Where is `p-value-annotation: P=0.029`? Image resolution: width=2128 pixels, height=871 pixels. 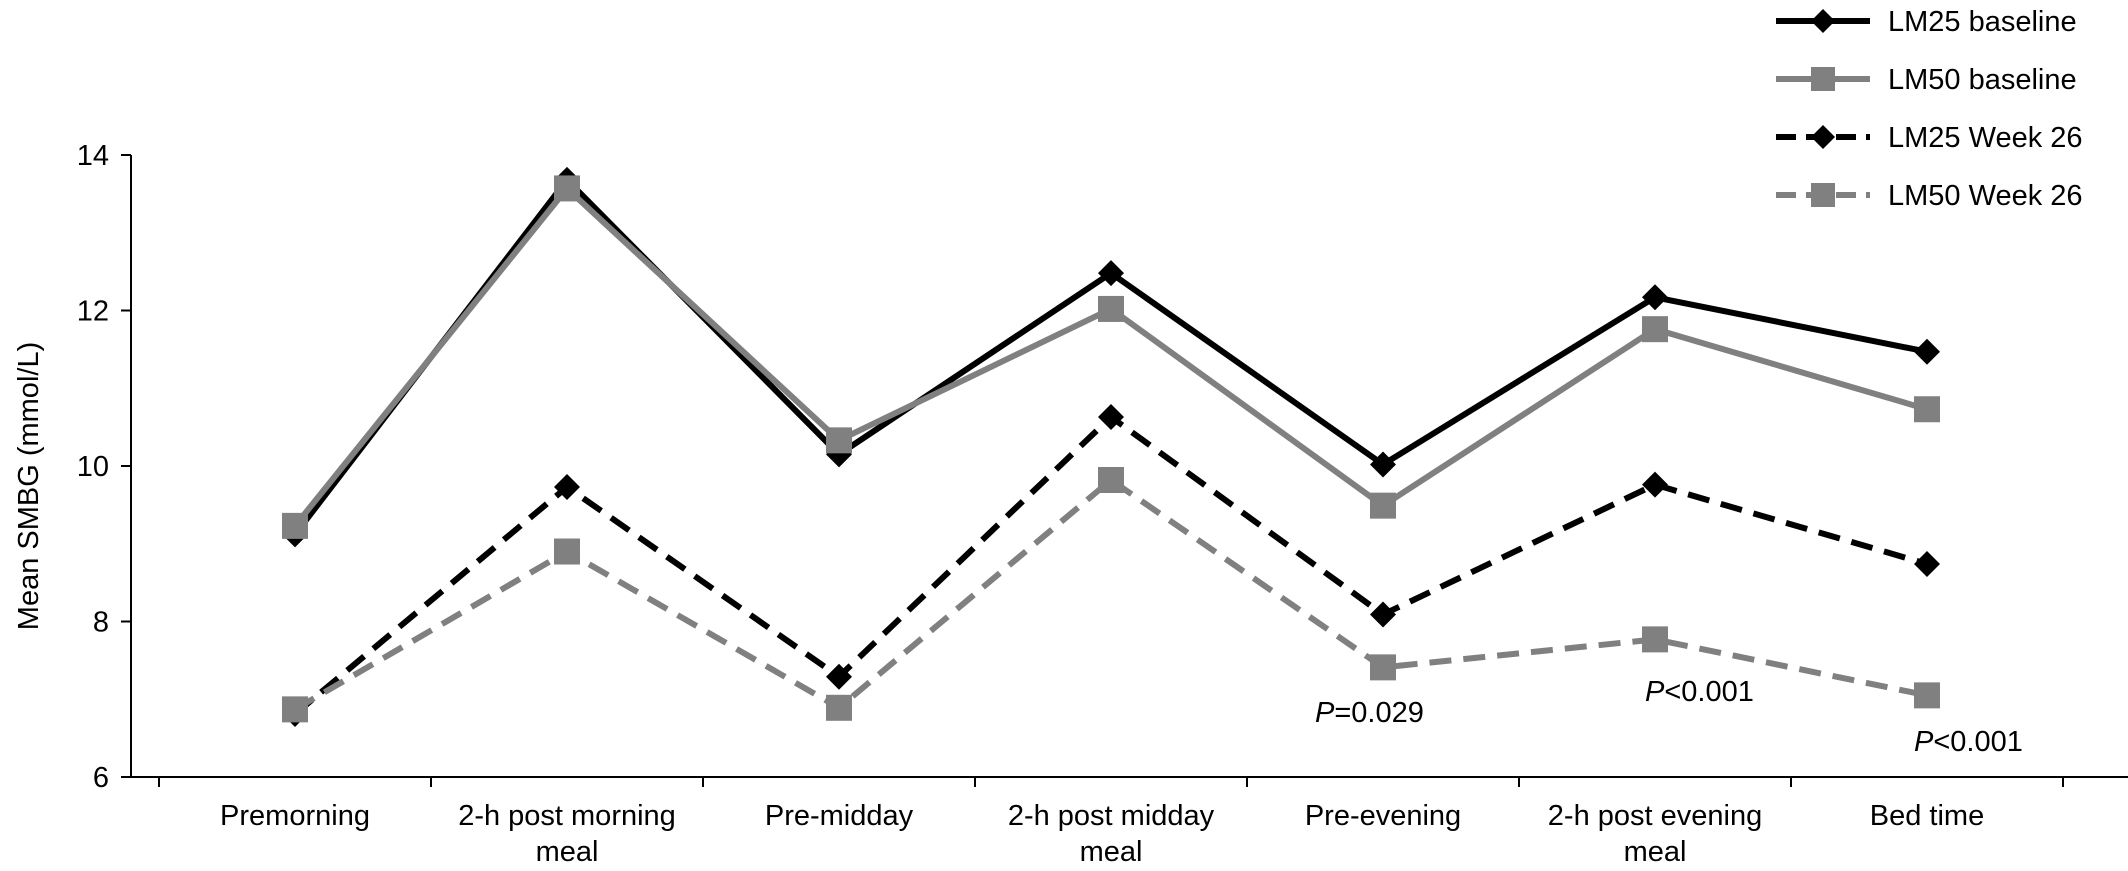
p-value-annotation: P=0.029 is located at coordinates (1369, 713).